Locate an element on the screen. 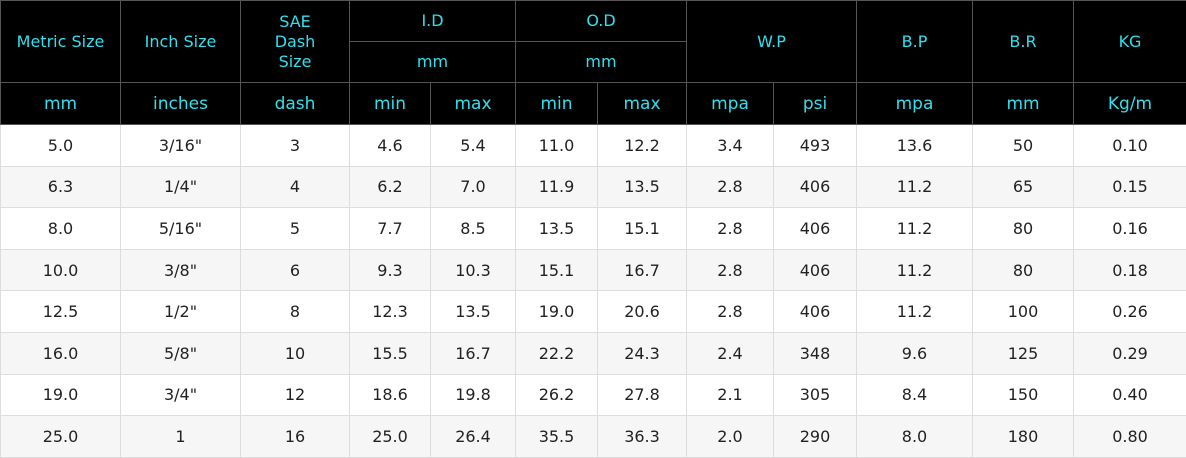 This screenshot has height=458, width=1186. data-cell: 3 is located at coordinates (295, 146).